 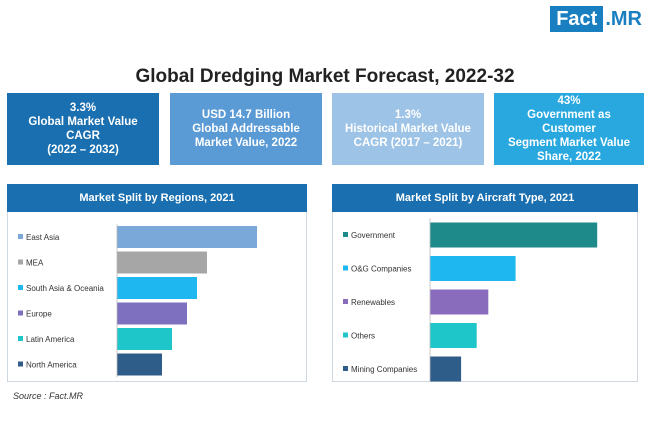 What do you see at coordinates (408, 143) in the screenshot?
I see `kpi-line: CAGR (2017 – 2021)` at bounding box center [408, 143].